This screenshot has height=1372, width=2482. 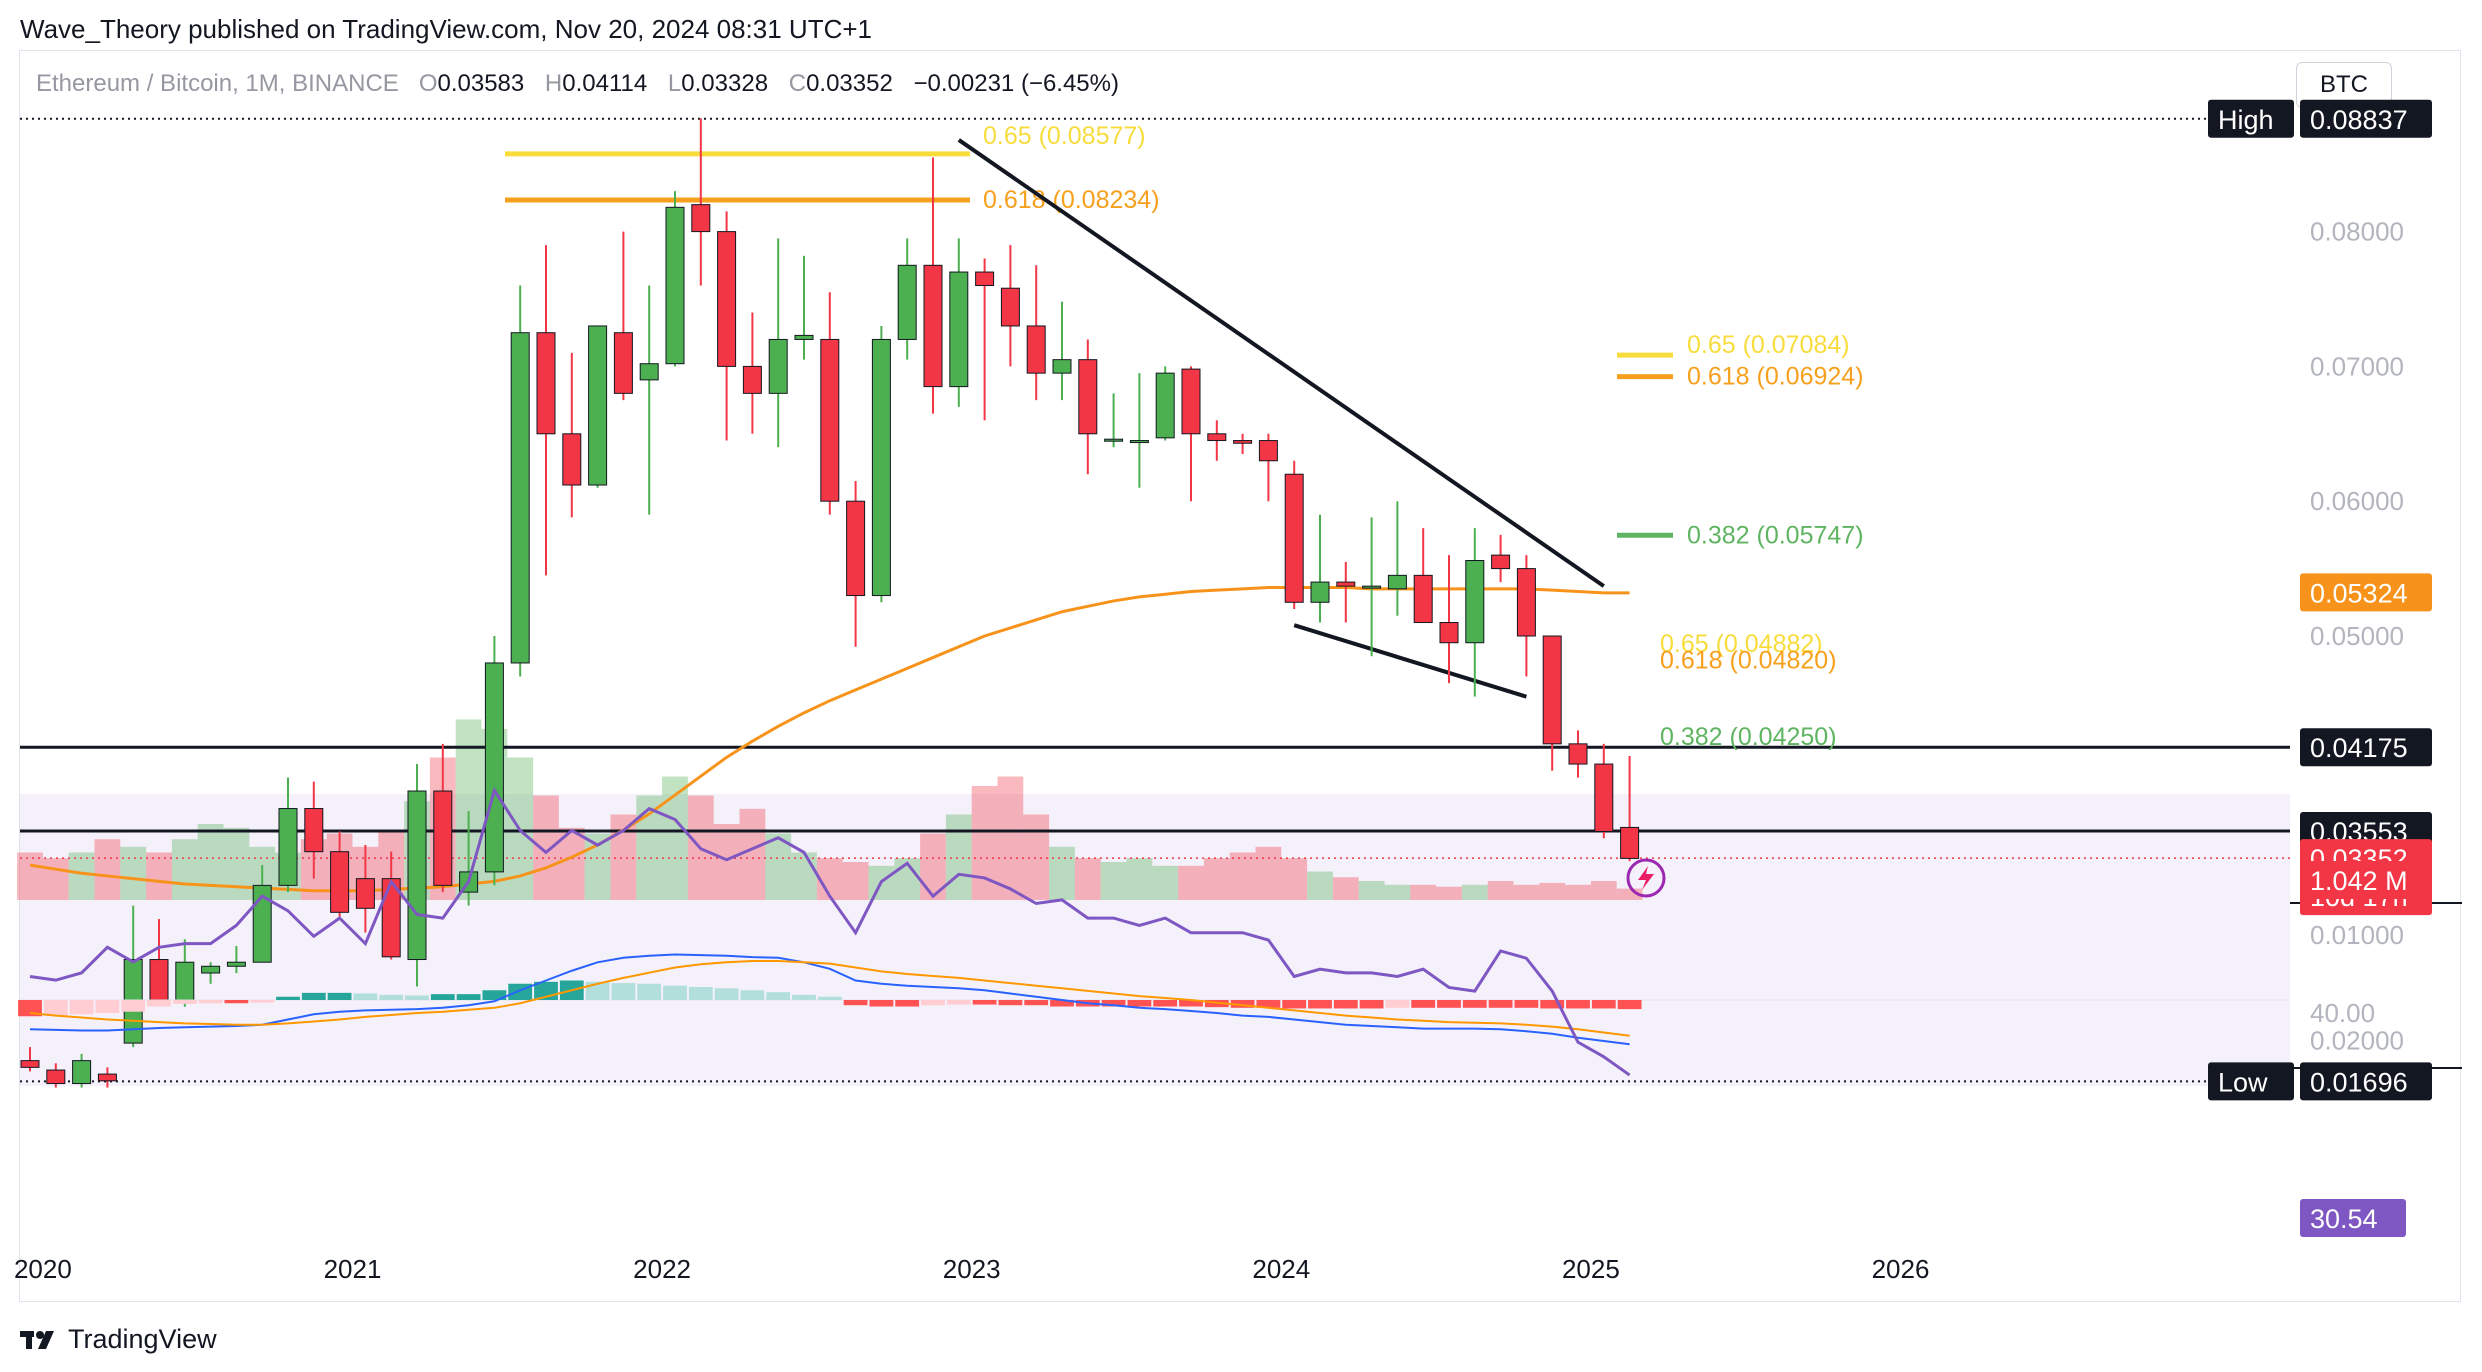 What do you see at coordinates (1646, 878) in the screenshot?
I see `lightning-icon` at bounding box center [1646, 878].